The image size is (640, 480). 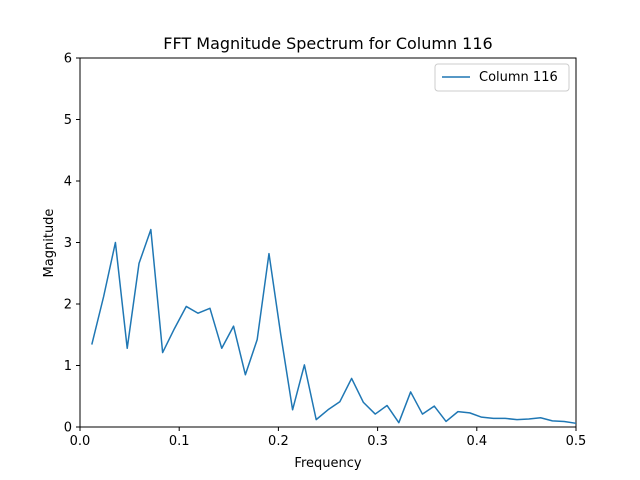 What do you see at coordinates (80, 441) in the screenshot?
I see `x-tick-label: 0.0` at bounding box center [80, 441].